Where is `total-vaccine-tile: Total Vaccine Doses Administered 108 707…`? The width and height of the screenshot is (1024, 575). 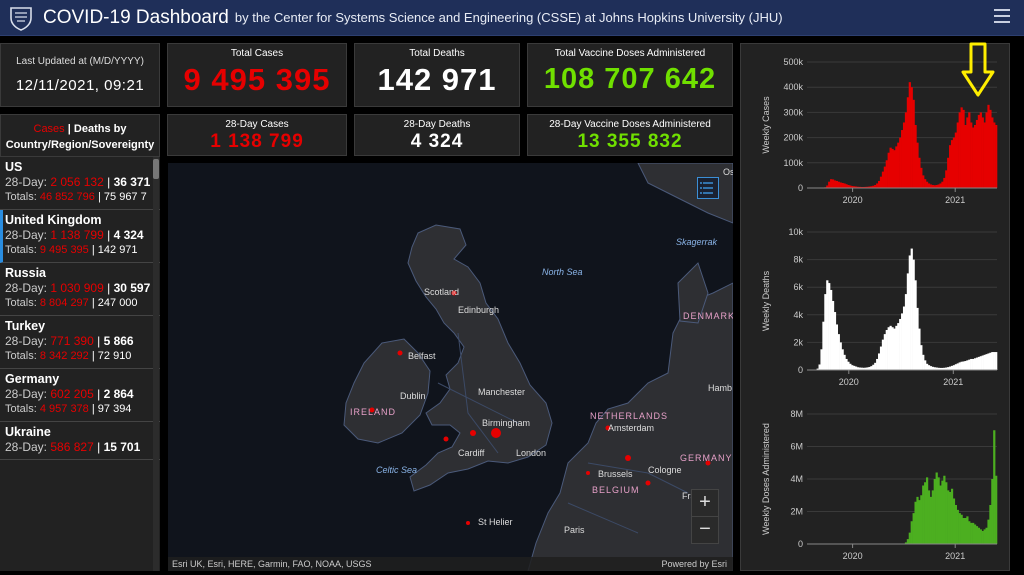
total-vaccine-tile: Total Vaccine Doses Administered 108 707… is located at coordinates (630, 75).